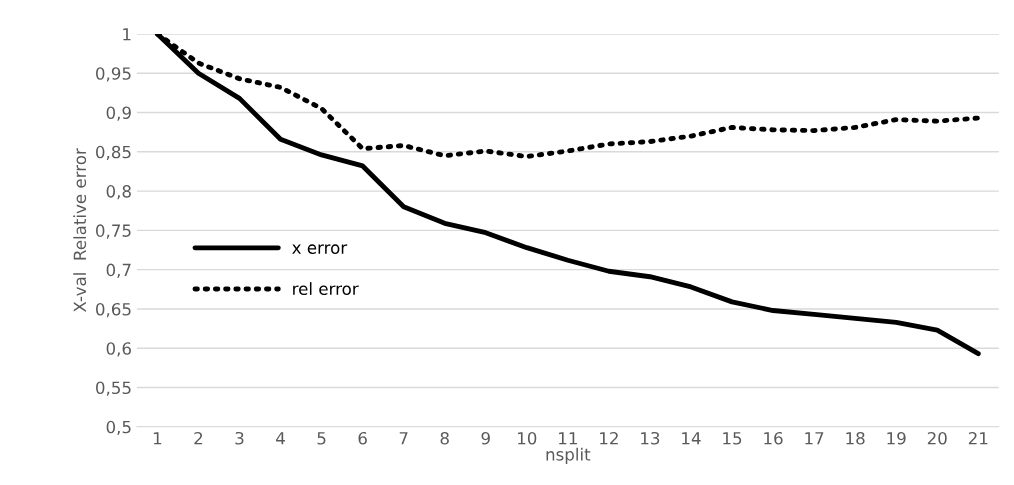 The image size is (1014, 485). Describe the element at coordinates (937, 438) in the screenshot. I see `x-tick-label: 20` at that location.